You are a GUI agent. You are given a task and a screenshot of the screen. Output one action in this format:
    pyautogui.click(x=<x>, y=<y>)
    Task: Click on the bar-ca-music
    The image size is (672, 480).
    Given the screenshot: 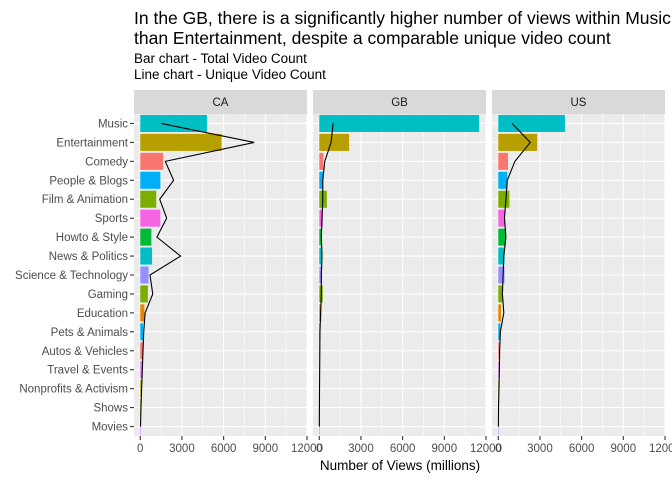 What is the action you would take?
    pyautogui.click(x=173, y=123)
    